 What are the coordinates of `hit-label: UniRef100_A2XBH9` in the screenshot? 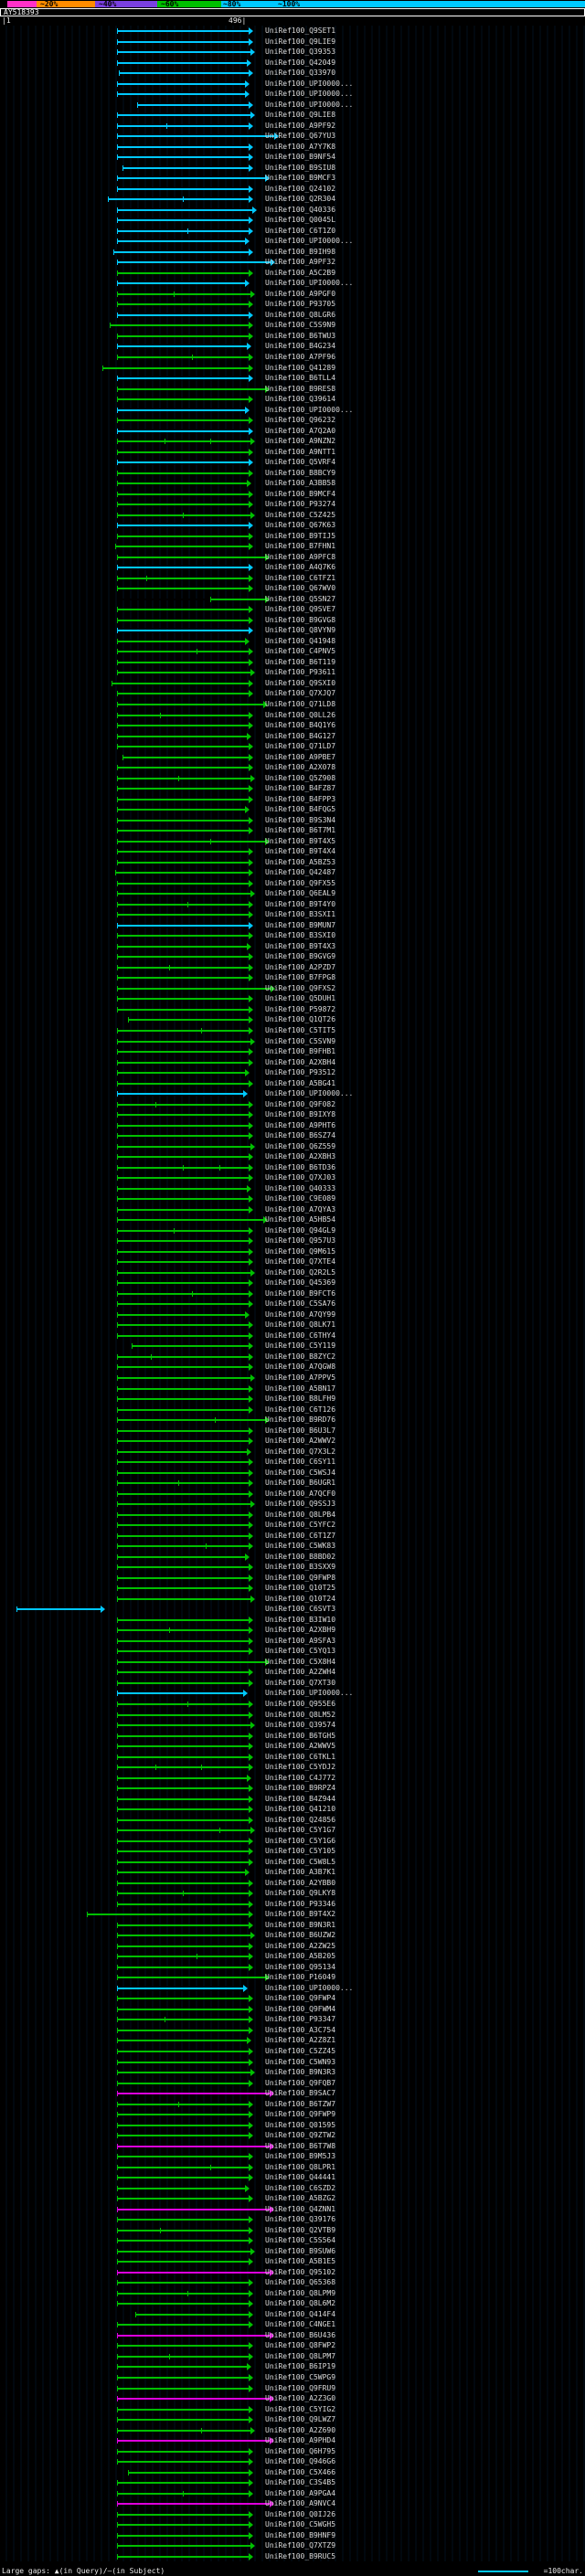 It's located at (300, 1630).